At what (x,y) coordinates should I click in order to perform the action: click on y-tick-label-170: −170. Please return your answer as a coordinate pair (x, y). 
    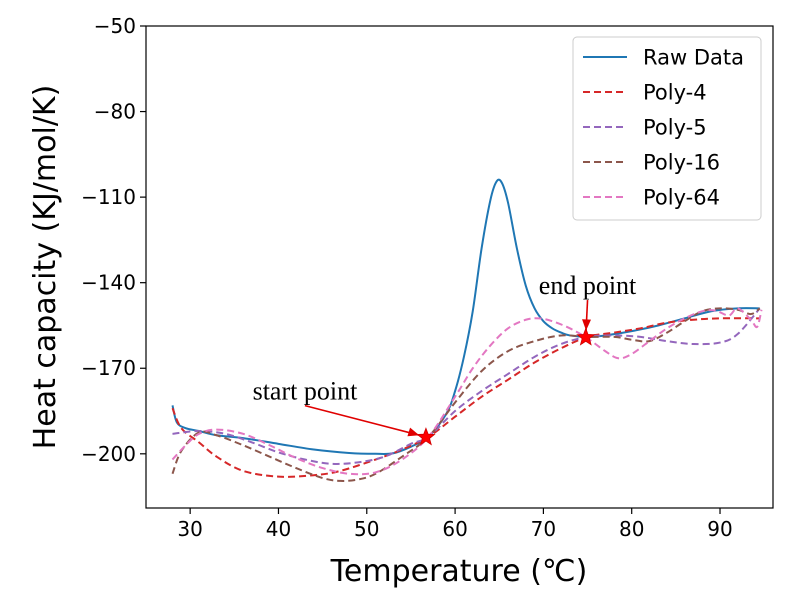
    Looking at the image, I should click on (108, 368).